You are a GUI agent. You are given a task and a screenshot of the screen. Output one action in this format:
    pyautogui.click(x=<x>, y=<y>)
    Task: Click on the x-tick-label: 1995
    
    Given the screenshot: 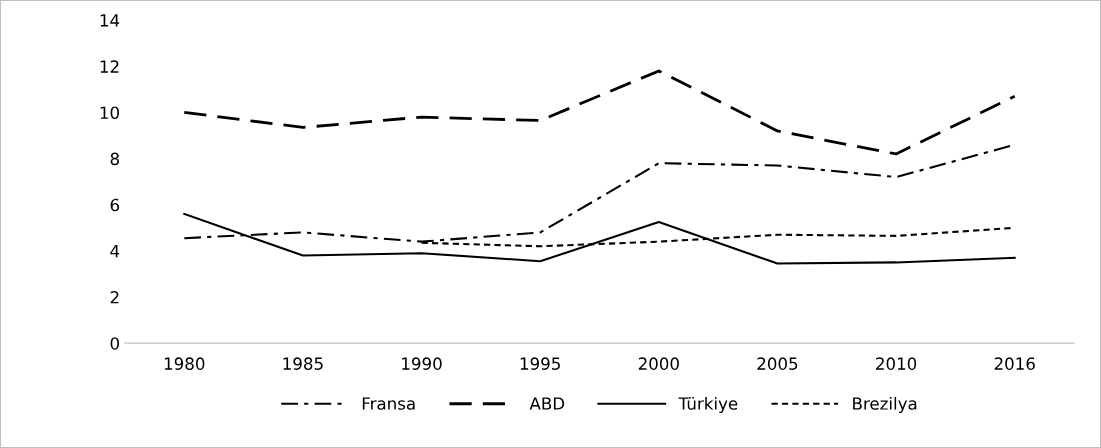 What is the action you would take?
    pyautogui.click(x=540, y=363)
    